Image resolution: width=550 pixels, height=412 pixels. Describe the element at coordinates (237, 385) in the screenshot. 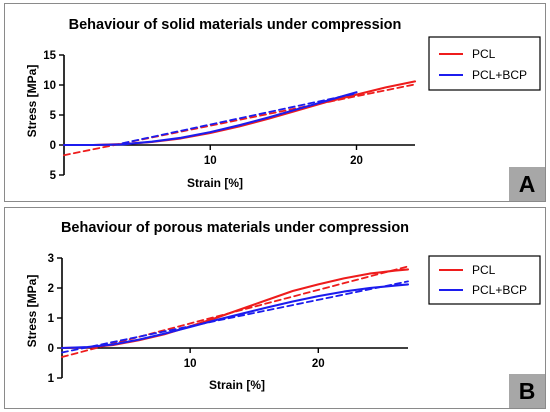

I see `chart-b-xlabel: Strain [%]` at that location.